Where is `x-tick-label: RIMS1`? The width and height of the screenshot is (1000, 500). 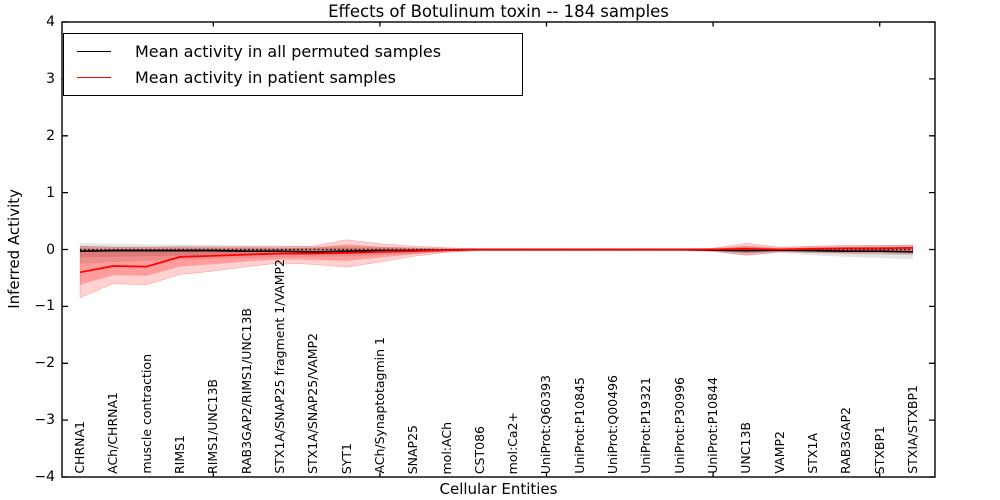 x-tick-label: RIMS1 is located at coordinates (179, 454).